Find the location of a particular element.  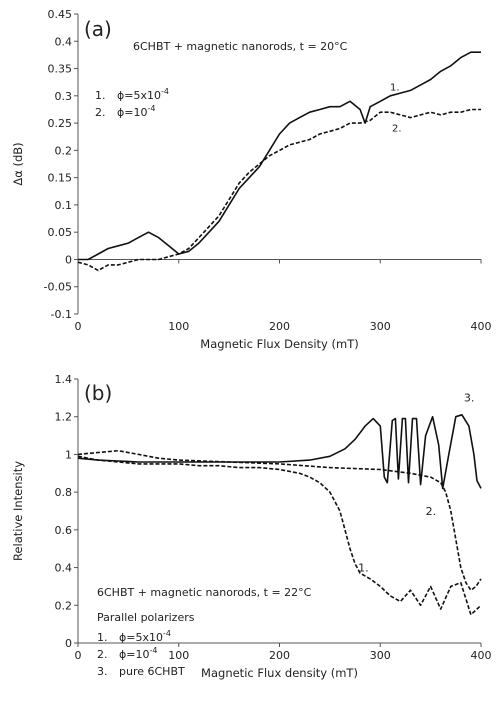

y-tick-label: 1.2 is located at coordinates (64, 417).